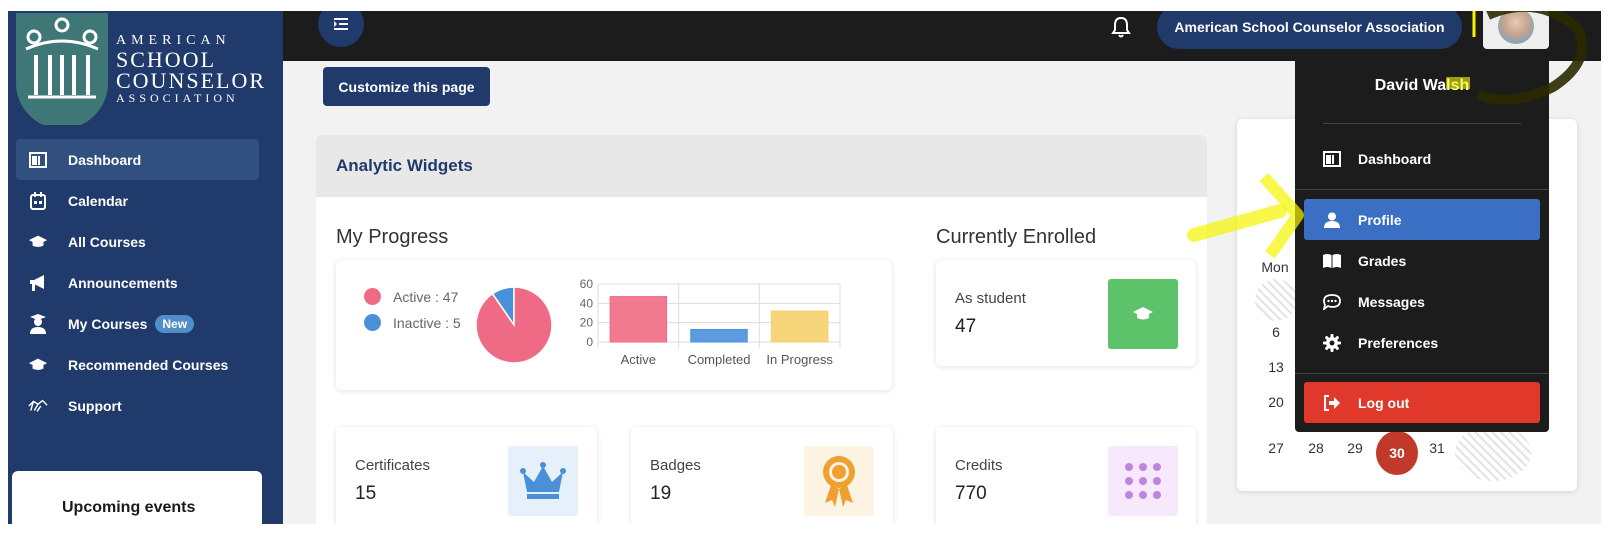 Image resolution: width=1608 pixels, height=556 pixels. Describe the element at coordinates (393, 465) in the screenshot. I see `certificates-label: Certificates` at that location.